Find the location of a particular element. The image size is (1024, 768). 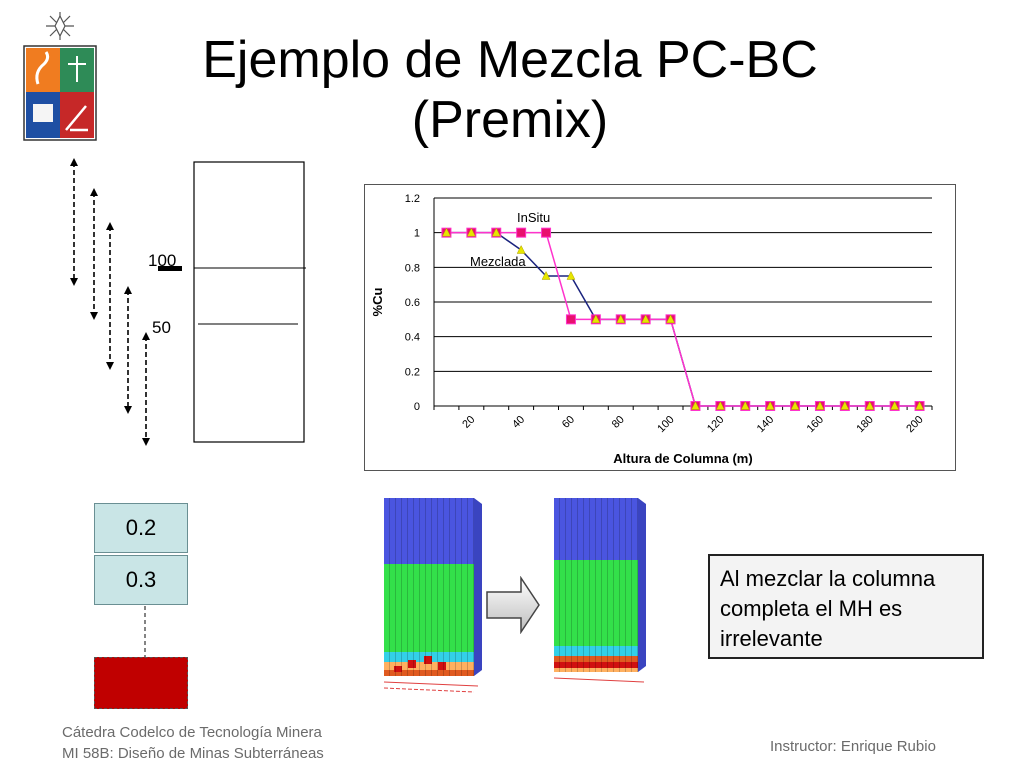

x-tick-label: 60 is located at coordinates (568, 422).